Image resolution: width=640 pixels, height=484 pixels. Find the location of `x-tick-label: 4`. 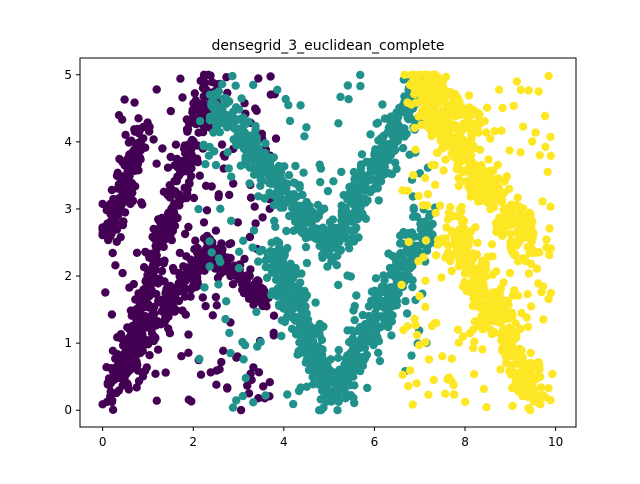

x-tick-label: 4 is located at coordinates (284, 442).